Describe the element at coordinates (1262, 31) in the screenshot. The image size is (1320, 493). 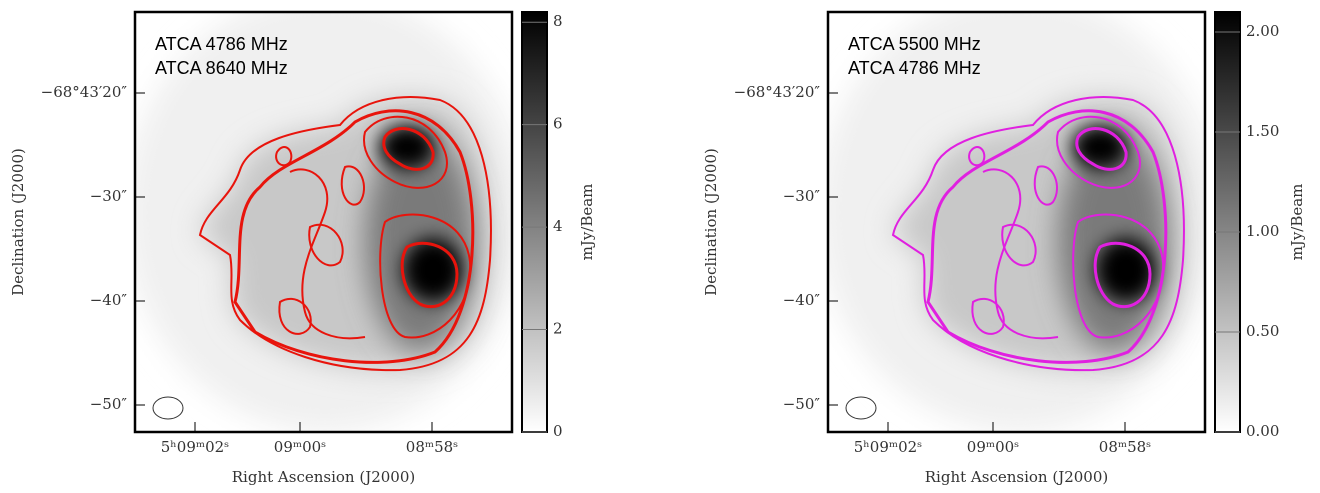
I see `colorbar-tick-label: 2.00` at that location.